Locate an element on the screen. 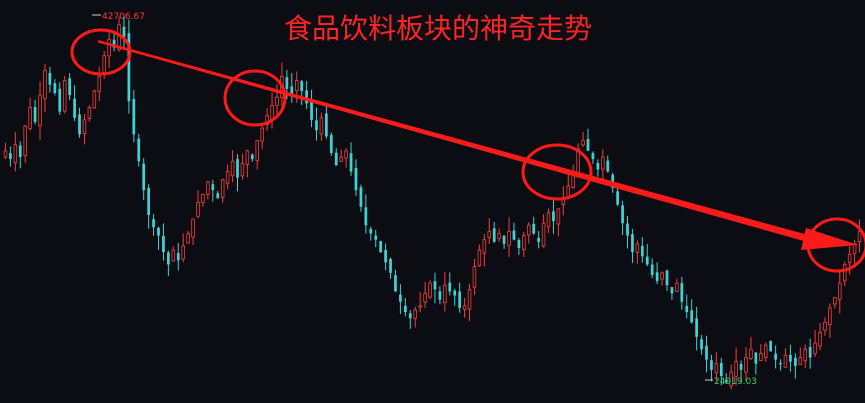 This screenshot has width=865, height=403. max-value-label: 42706.67 is located at coordinates (123, 17).